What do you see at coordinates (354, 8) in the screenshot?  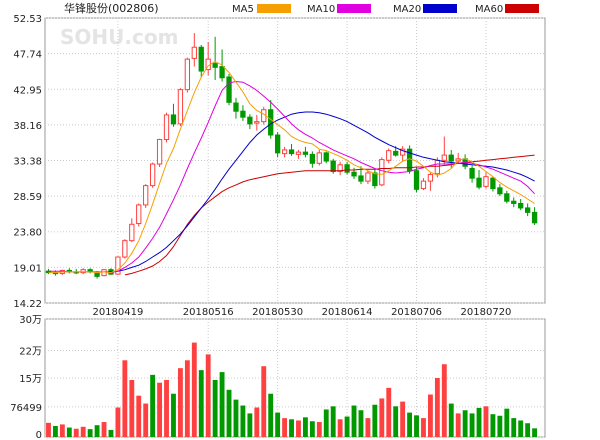 I see `legend-swatch-ma10` at bounding box center [354, 8].